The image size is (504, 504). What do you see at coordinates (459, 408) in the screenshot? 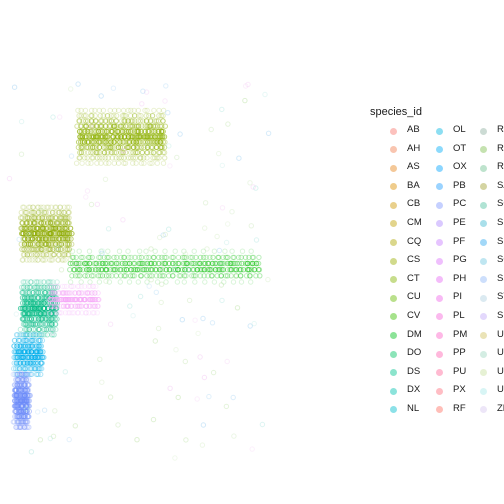
I see `legend-label: RF` at bounding box center [459, 408].